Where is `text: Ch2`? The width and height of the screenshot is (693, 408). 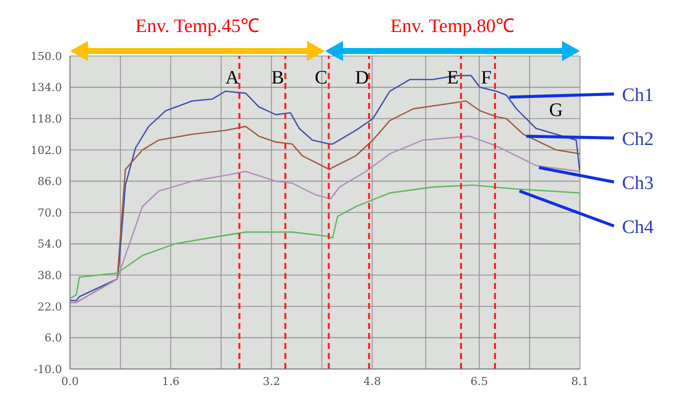
text: Ch2 is located at coordinates (638, 139).